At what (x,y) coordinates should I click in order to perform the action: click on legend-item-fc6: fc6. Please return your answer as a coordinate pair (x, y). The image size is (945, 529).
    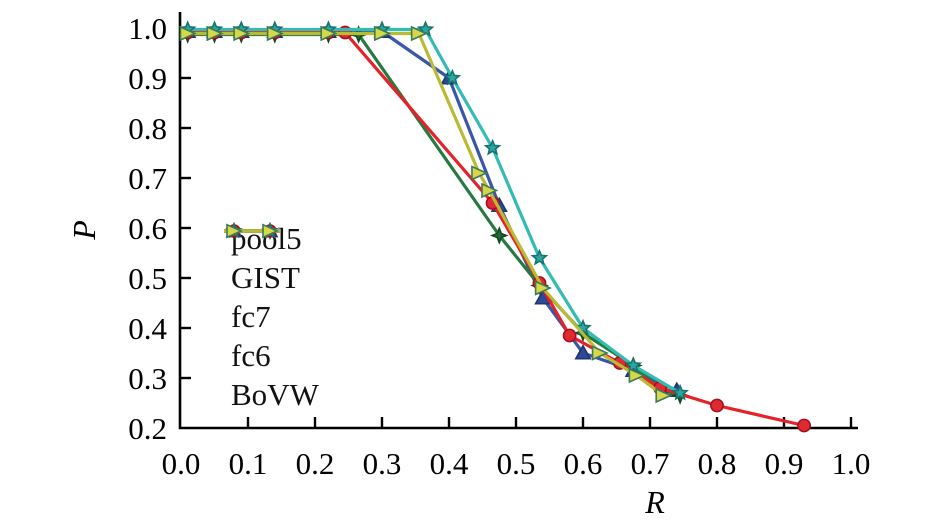
    Looking at the image, I should click on (270, 298).